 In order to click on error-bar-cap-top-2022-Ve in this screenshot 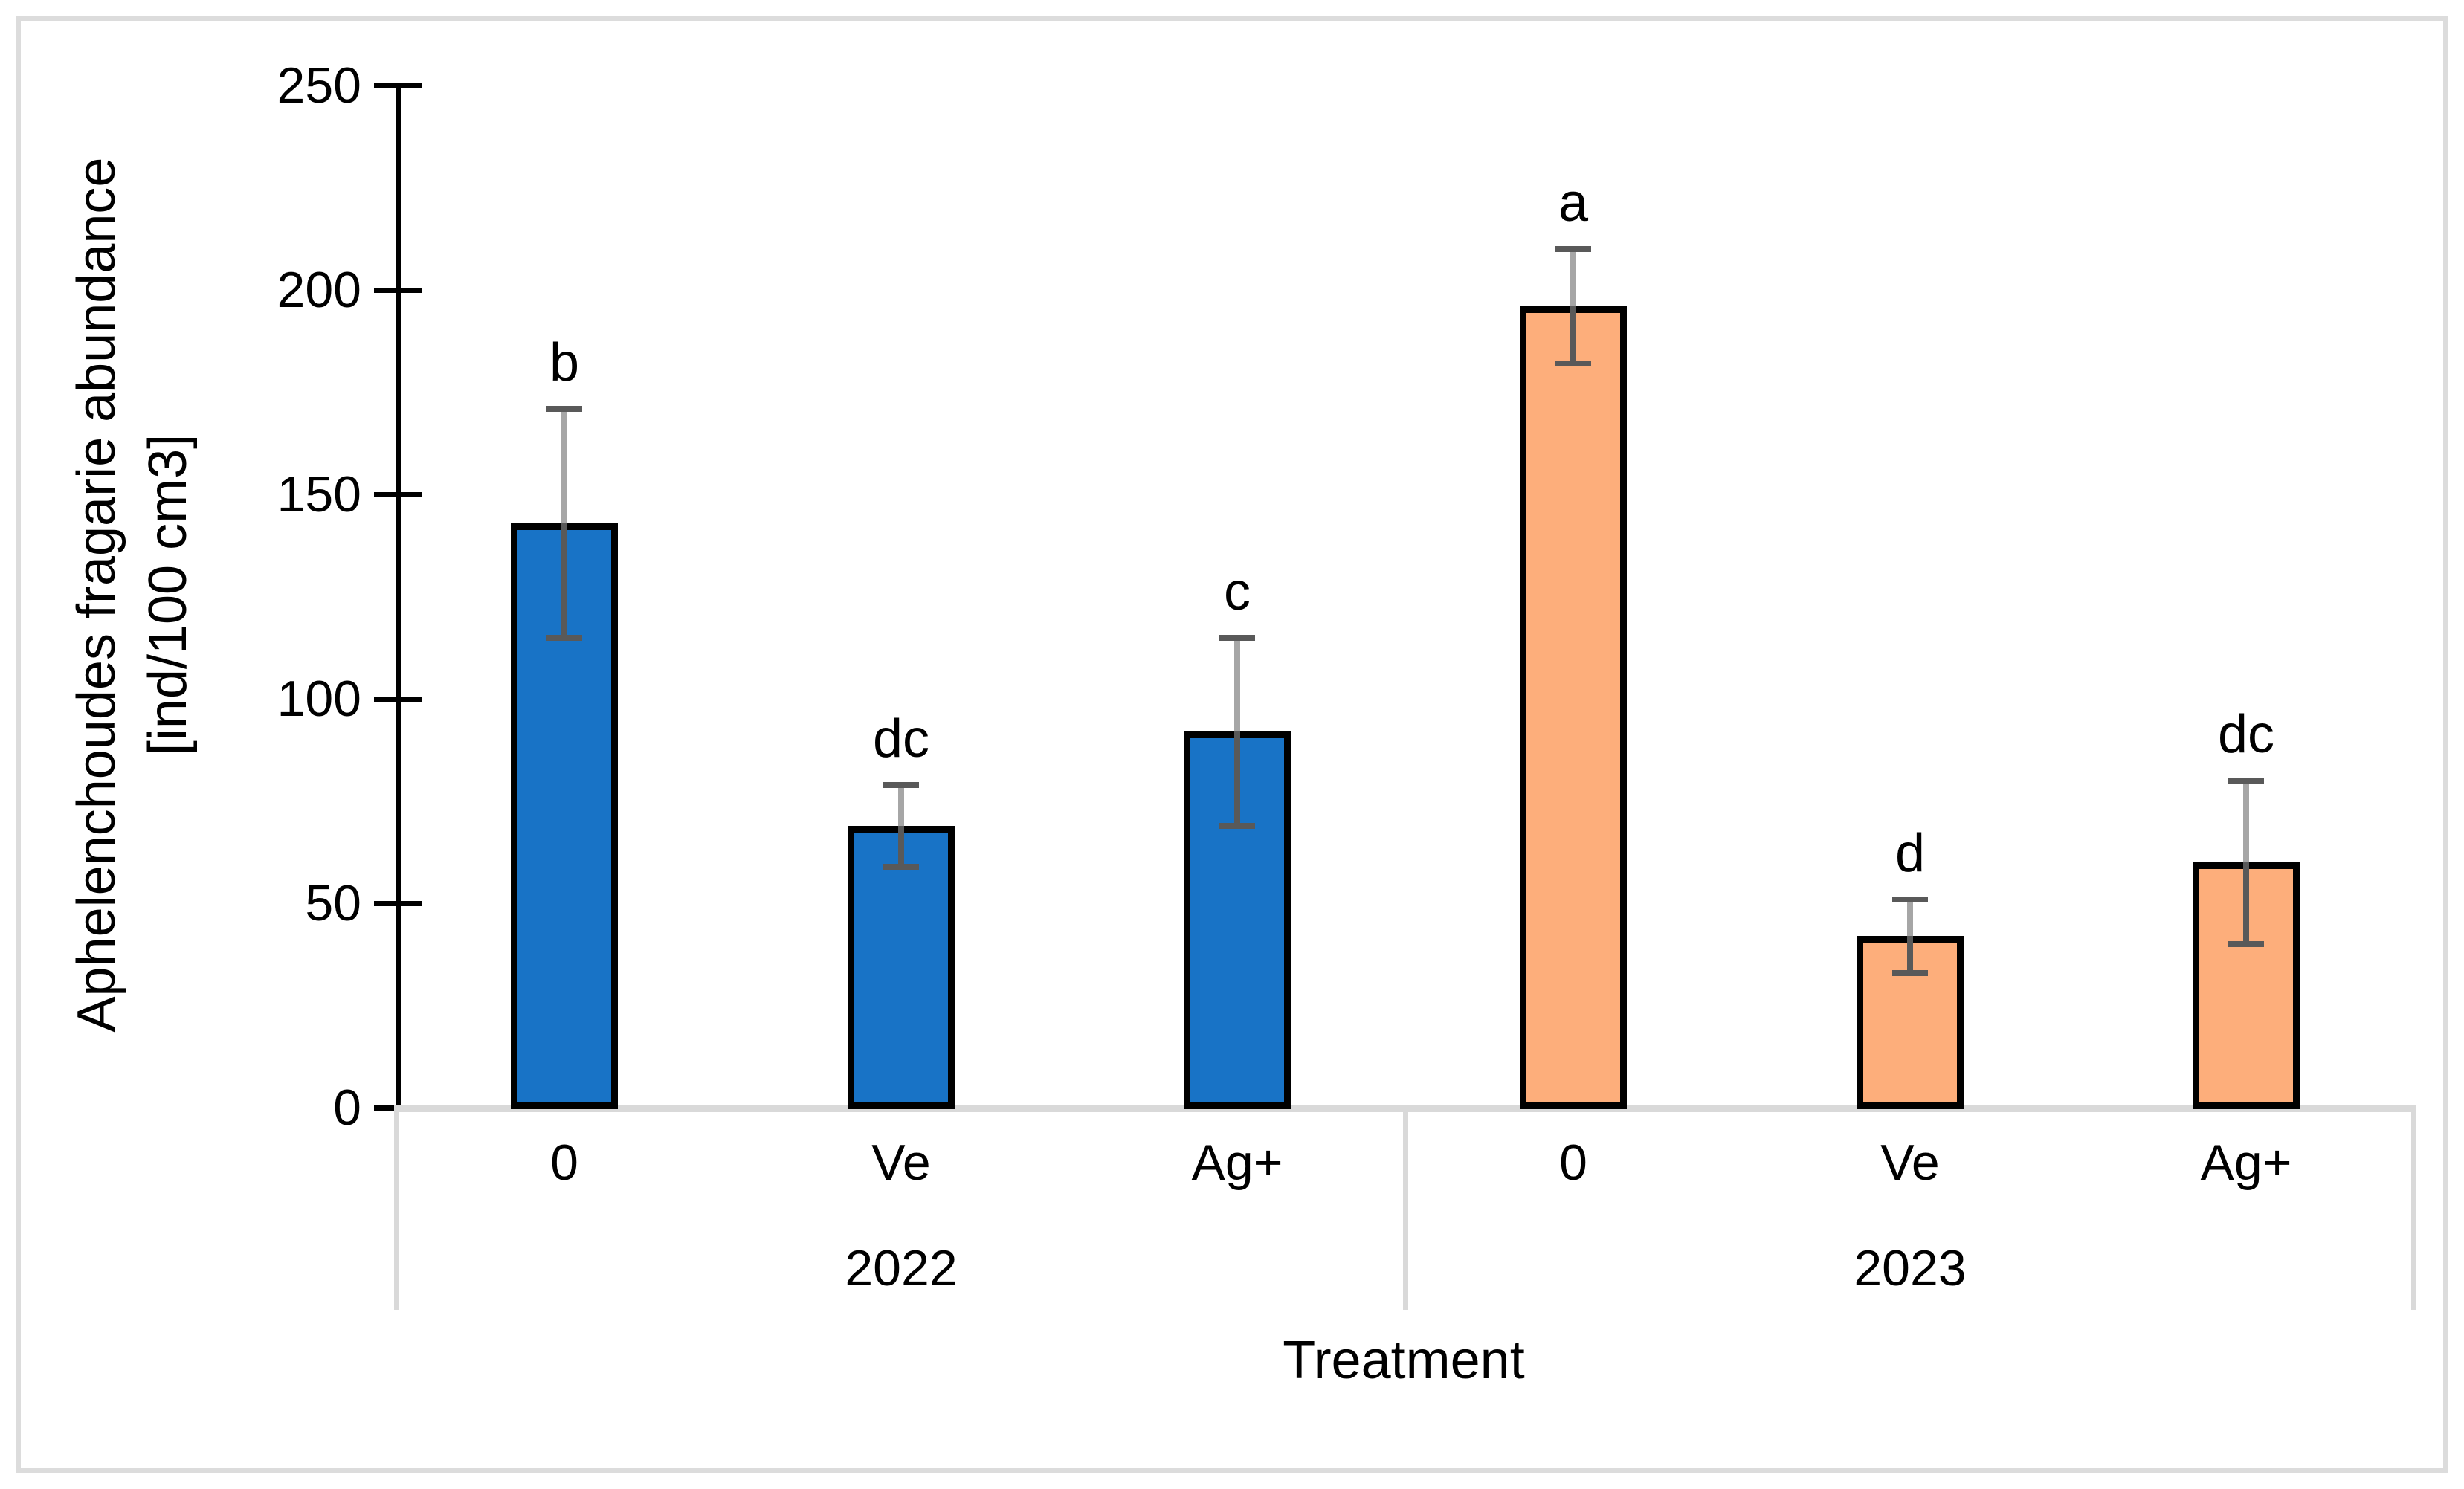, I will do `click(901, 785)`.